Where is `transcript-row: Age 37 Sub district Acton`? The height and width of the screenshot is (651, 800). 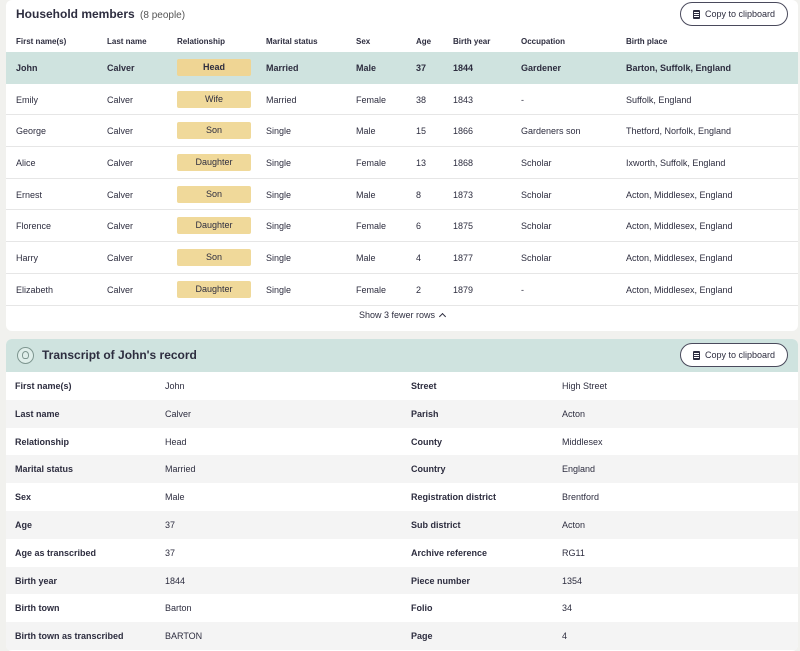
transcript-row: Age 37 Sub district Acton is located at coordinates (402, 524).